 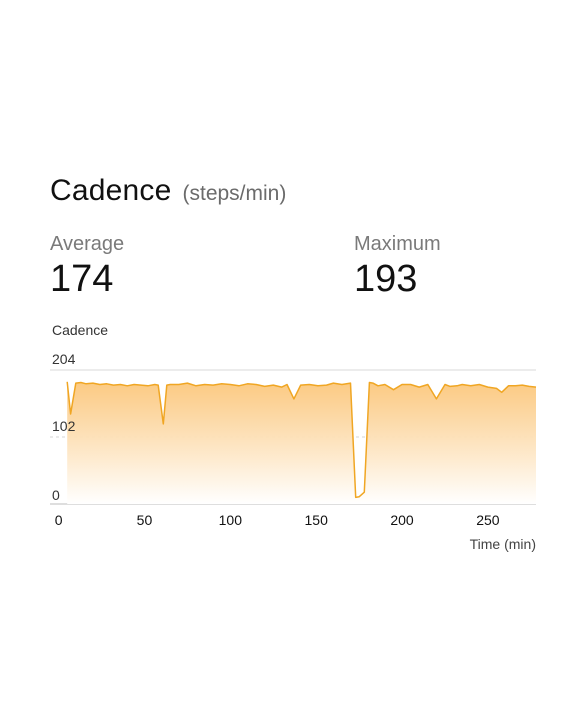 I want to click on title-row: Cadence (steps/min), so click(x=168, y=191).